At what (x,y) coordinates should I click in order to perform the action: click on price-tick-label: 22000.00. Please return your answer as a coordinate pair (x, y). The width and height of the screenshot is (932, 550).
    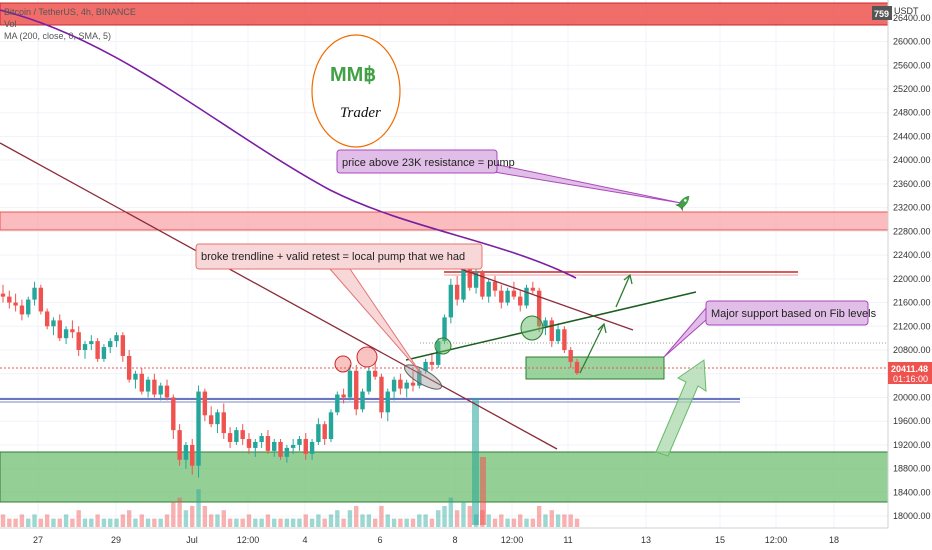
    Looking at the image, I should click on (912, 279).